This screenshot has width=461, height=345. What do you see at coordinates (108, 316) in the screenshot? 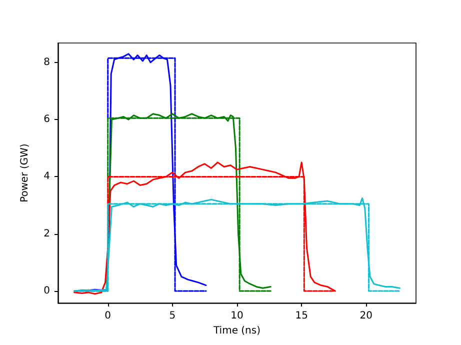
I see `x-tick-label: 0` at bounding box center [108, 316].